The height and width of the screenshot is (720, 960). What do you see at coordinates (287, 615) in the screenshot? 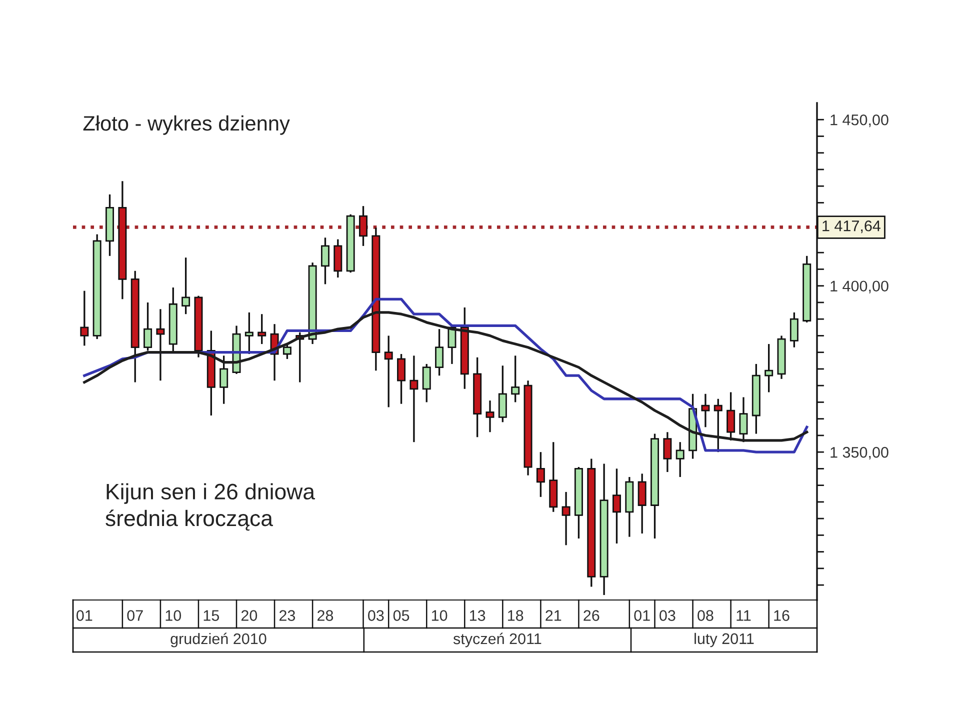
I see `x-tick-label: 23` at bounding box center [287, 615].